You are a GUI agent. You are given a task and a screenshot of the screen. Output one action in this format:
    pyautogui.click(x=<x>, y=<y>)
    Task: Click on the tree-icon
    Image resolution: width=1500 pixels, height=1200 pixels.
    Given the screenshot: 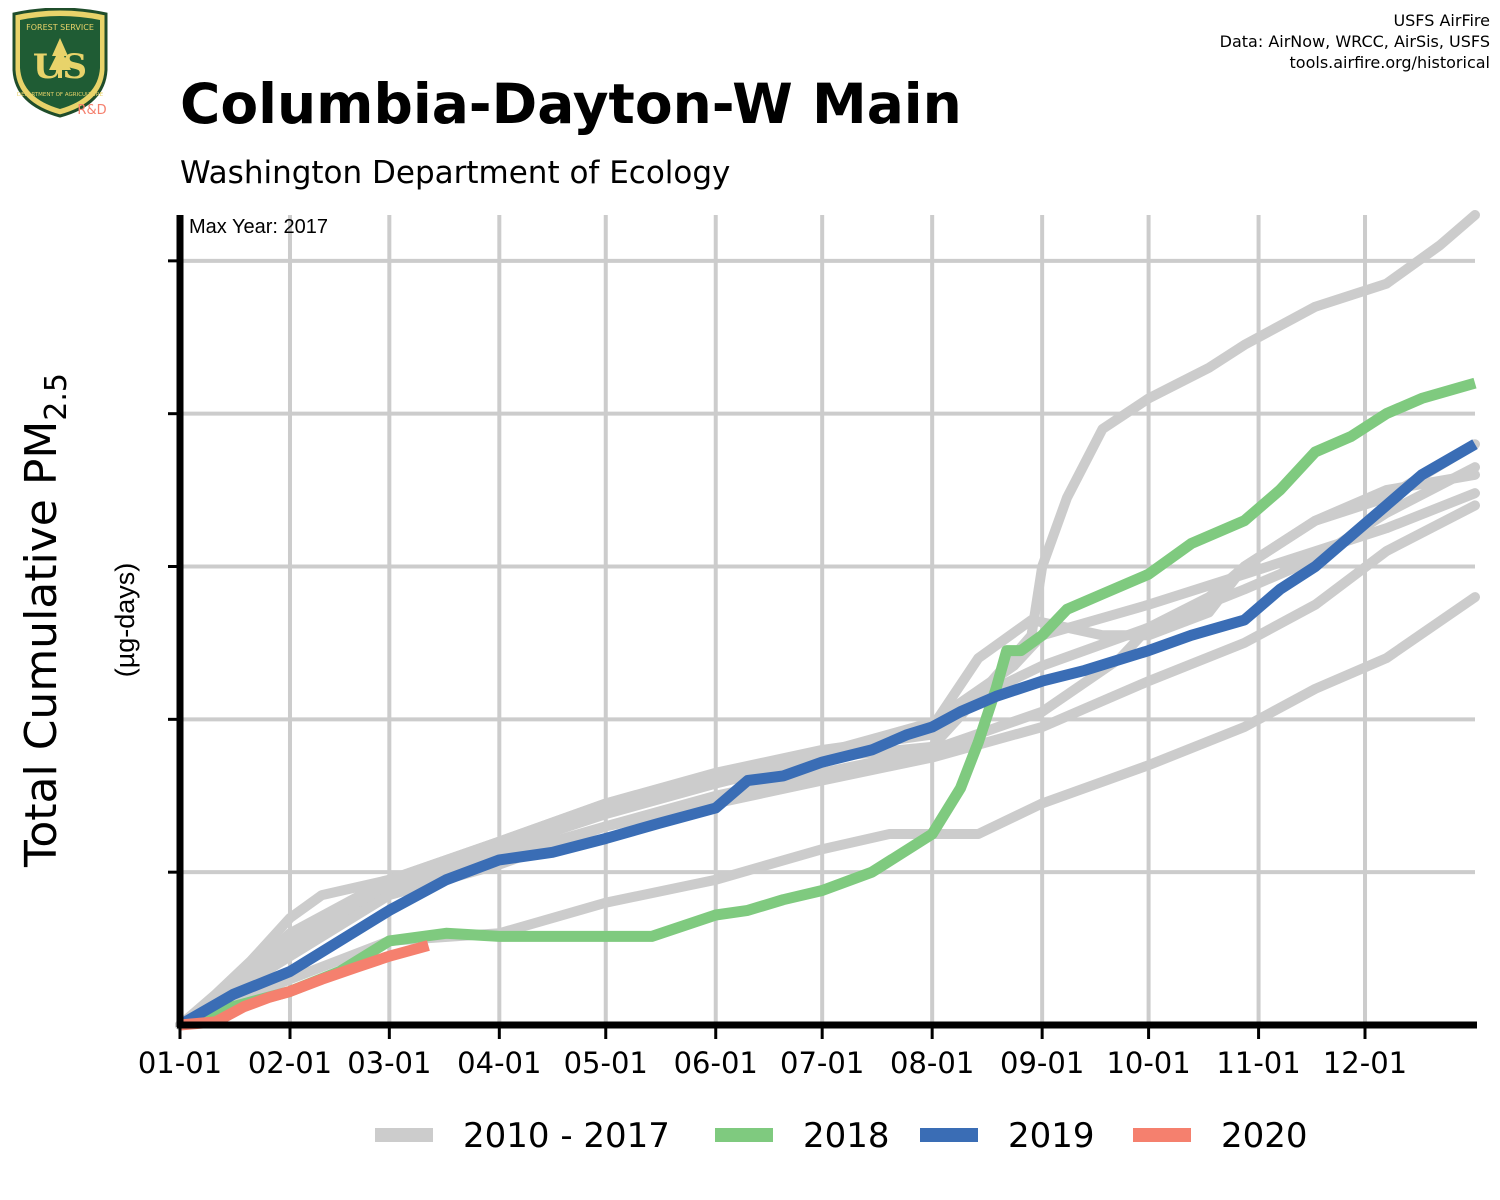 What is the action you would take?
    pyautogui.click(x=60, y=54)
    